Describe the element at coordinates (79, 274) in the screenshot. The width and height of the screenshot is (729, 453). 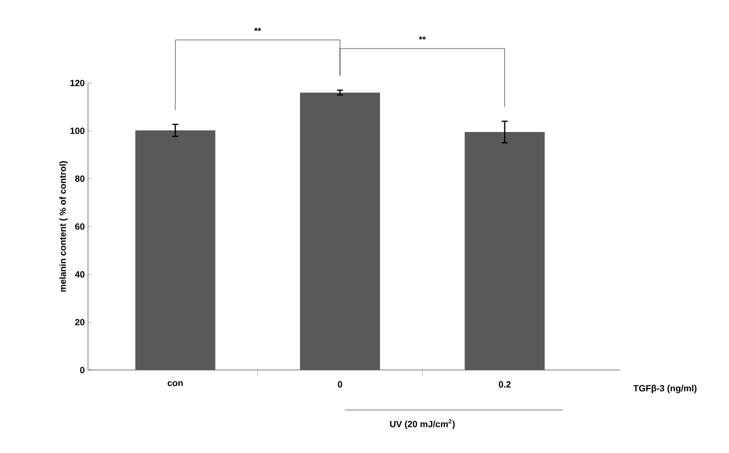
I see `y-tick-label: 40` at that location.